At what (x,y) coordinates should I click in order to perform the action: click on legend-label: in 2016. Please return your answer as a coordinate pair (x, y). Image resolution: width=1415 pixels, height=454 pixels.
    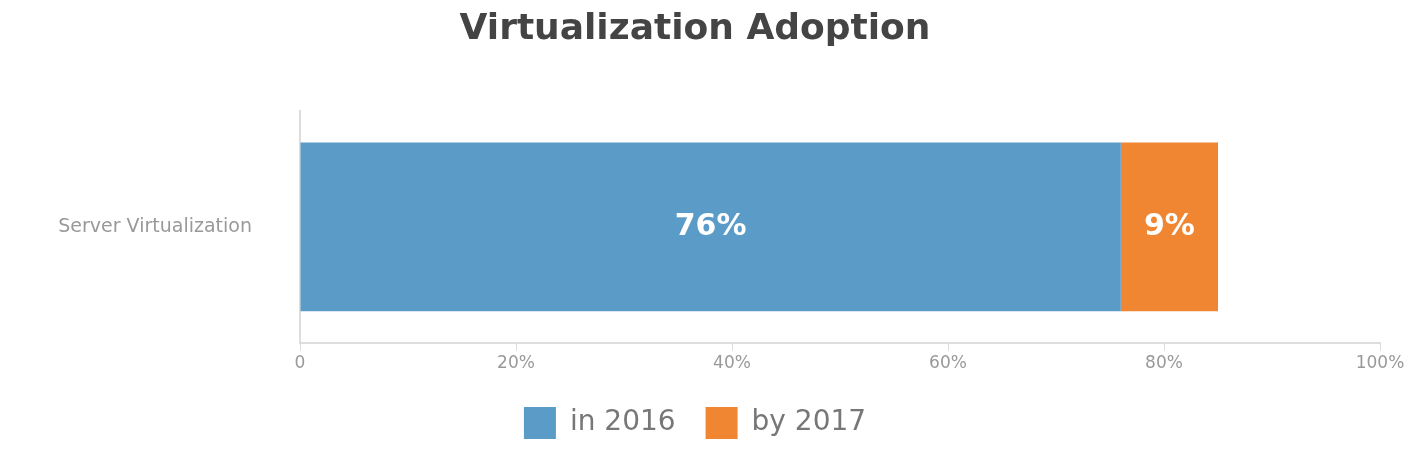
    Looking at the image, I should click on (622, 421).